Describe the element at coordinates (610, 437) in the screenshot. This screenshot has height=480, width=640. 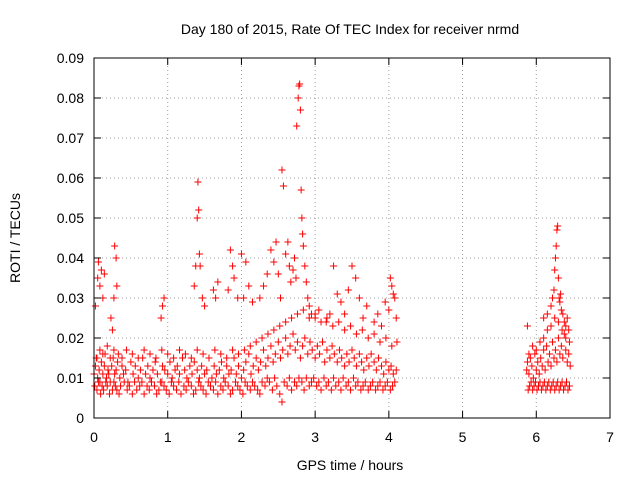
I see `x-tick-label: 7` at that location.